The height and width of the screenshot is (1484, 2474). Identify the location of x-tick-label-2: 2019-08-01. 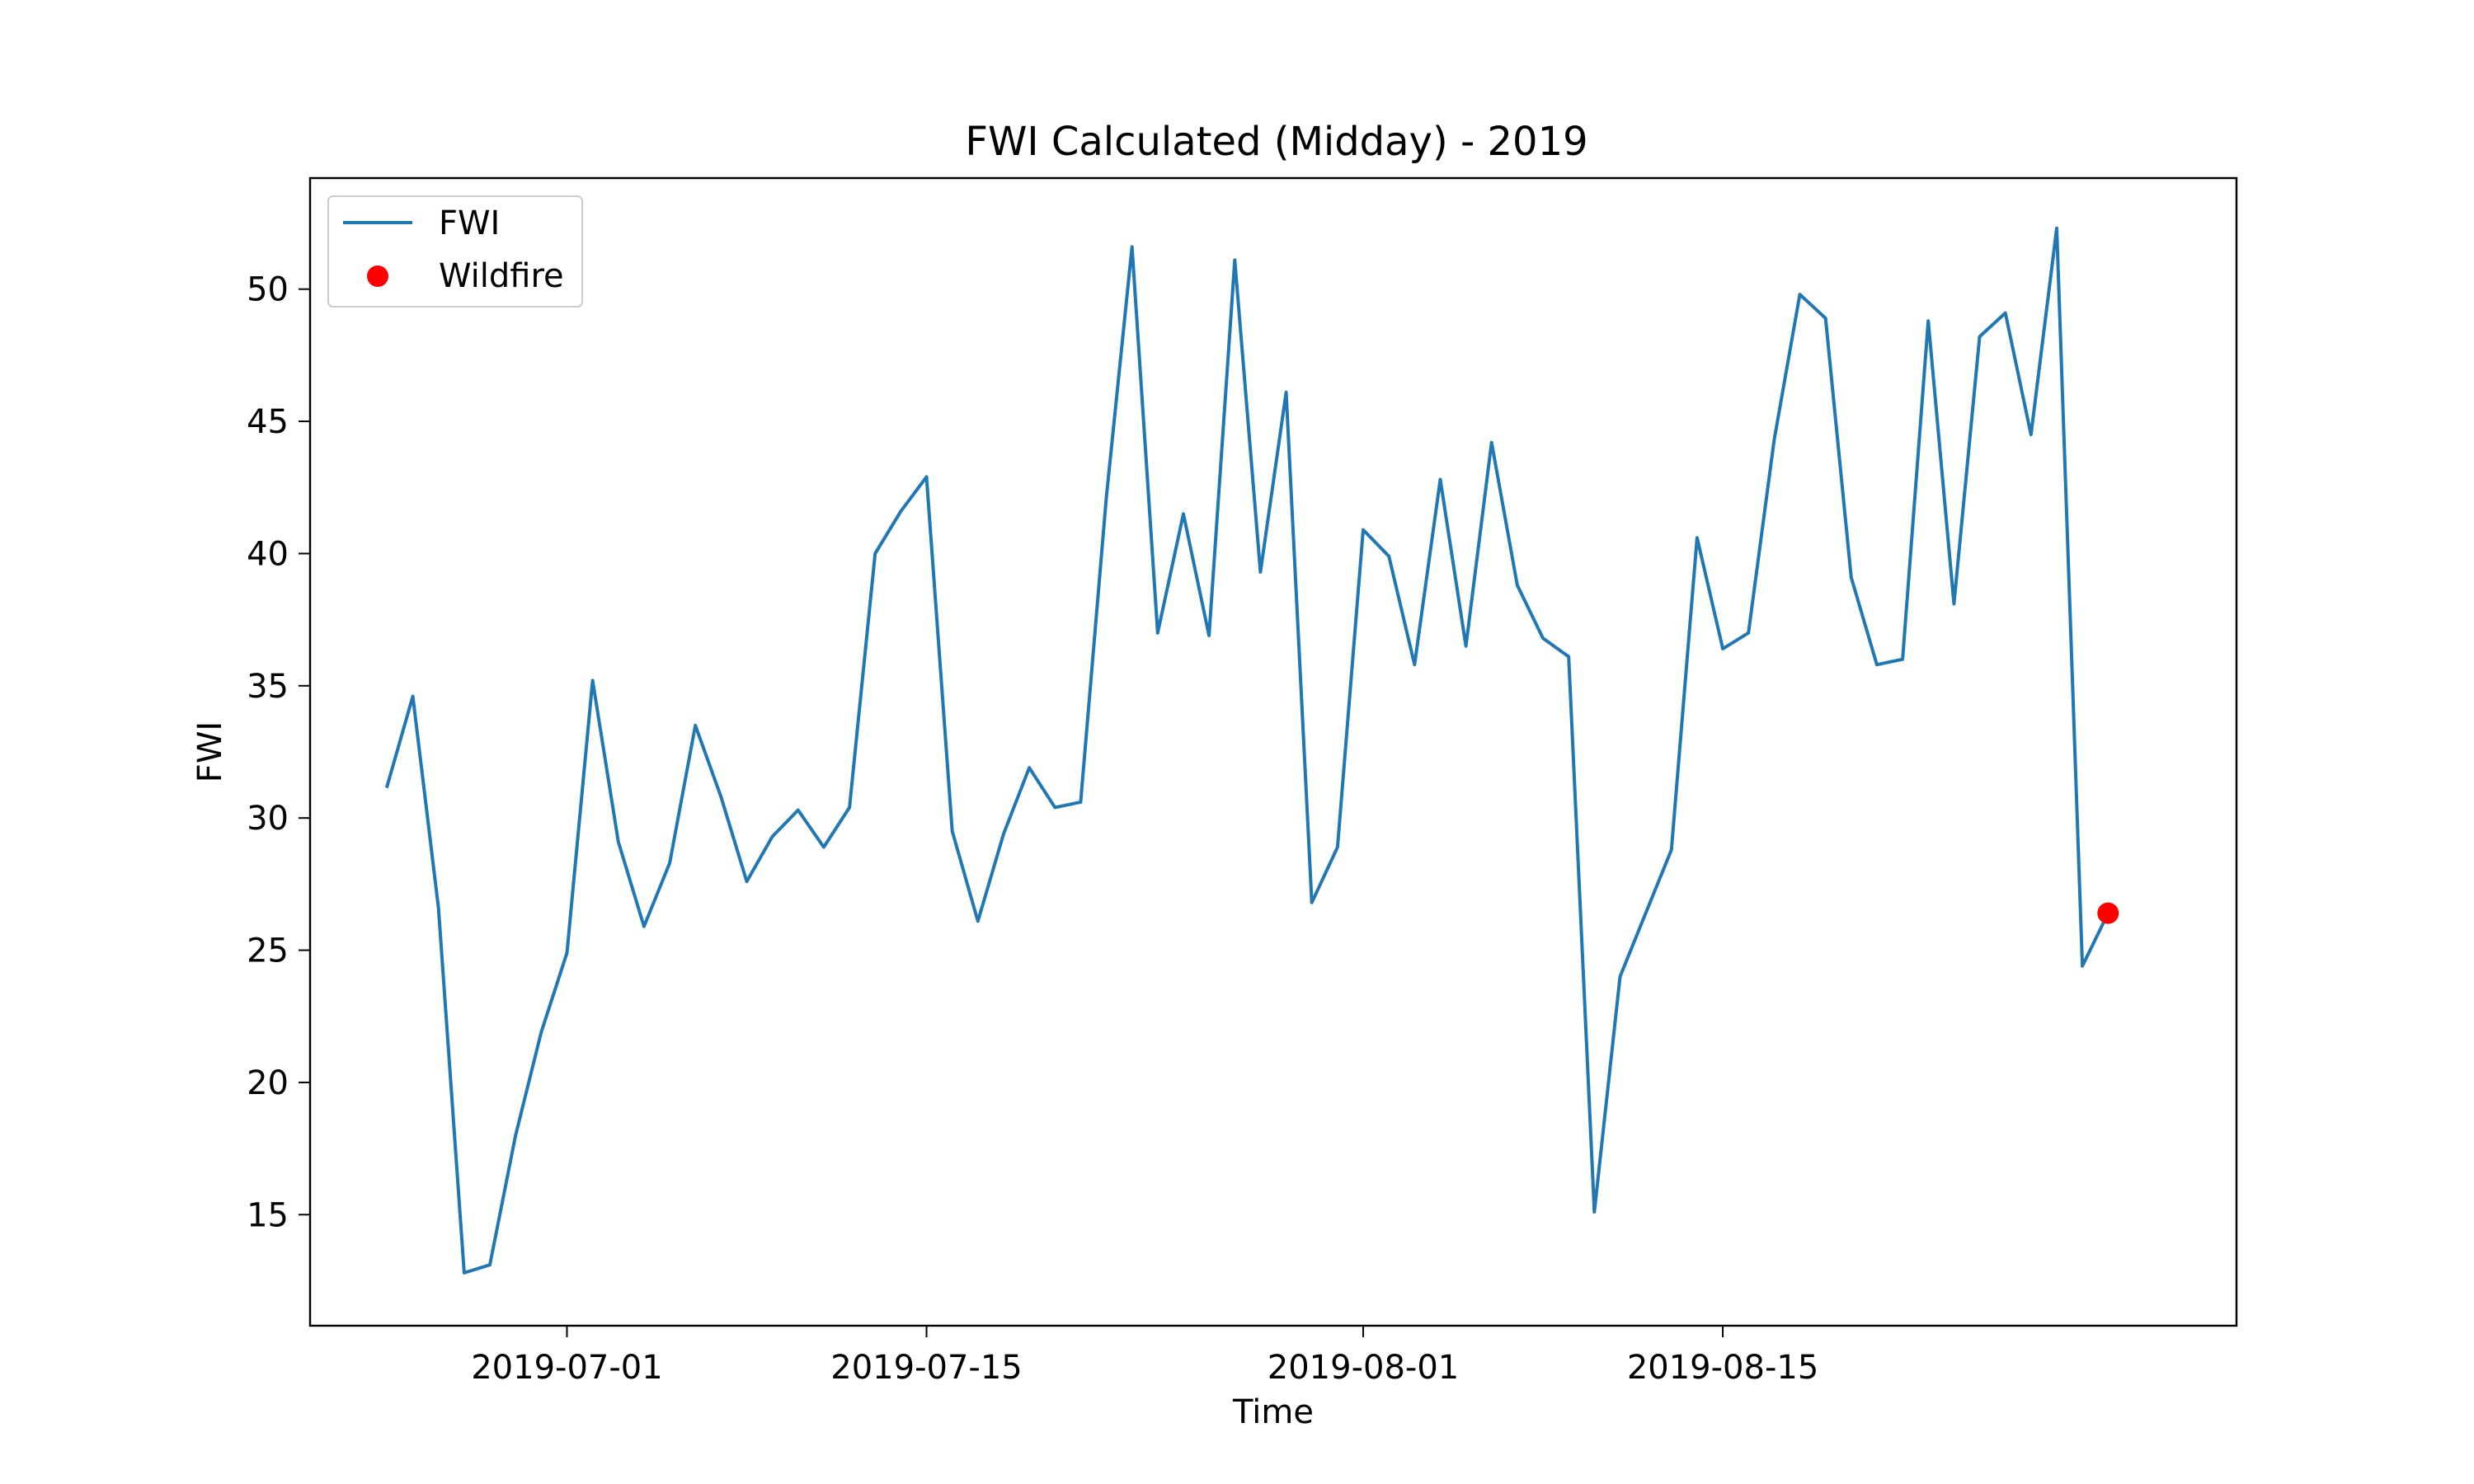
(1363, 1368).